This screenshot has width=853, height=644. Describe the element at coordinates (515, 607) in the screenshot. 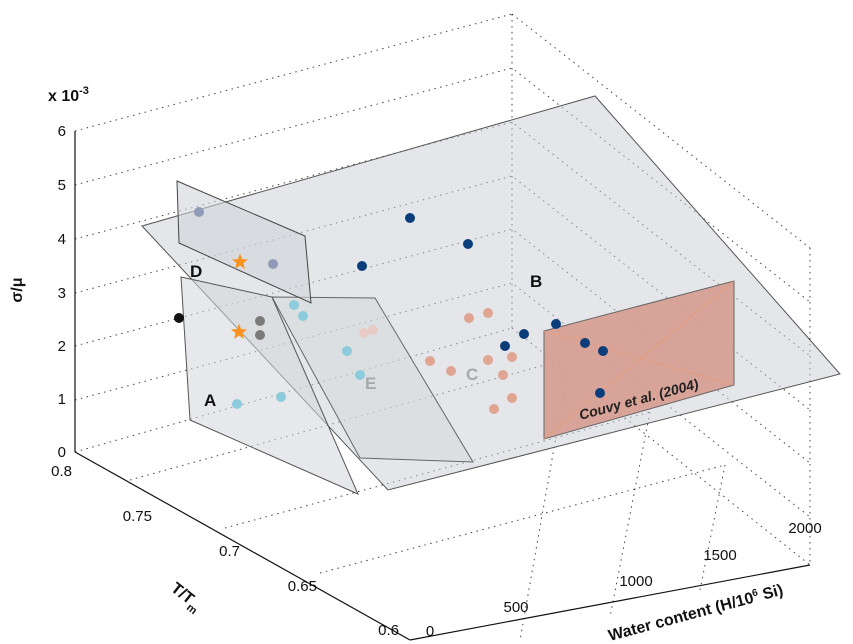

I see `x-tick: 500` at that location.